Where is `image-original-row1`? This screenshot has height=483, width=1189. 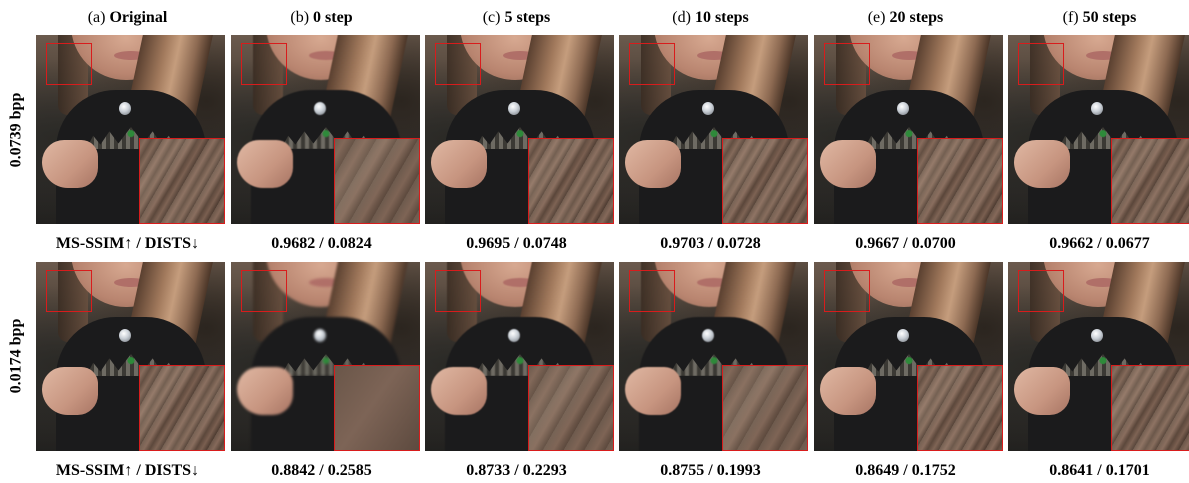 image-original-row1 is located at coordinates (130, 129).